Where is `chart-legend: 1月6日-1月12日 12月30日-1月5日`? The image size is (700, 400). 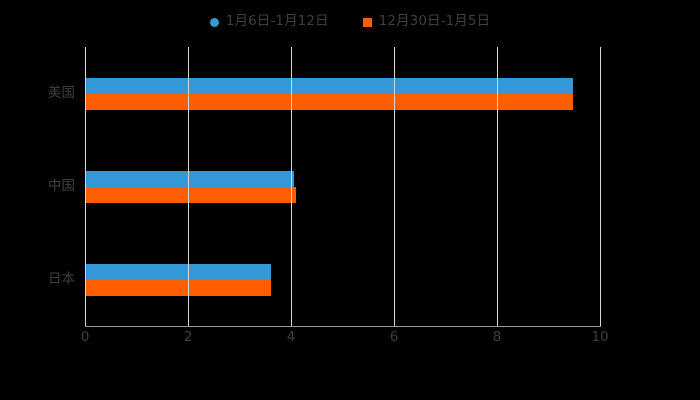 chart-legend: 1月6日-1月12日 12月30日-1月5日 is located at coordinates (350, 22).